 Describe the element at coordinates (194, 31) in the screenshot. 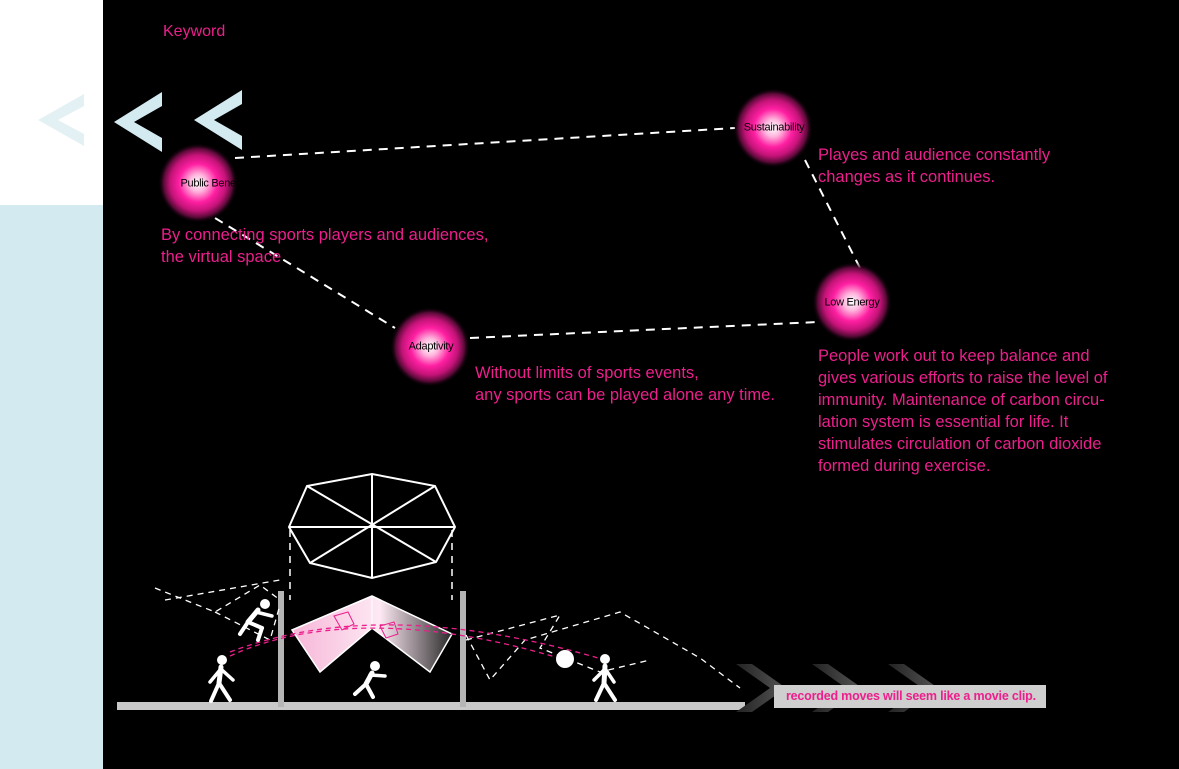

I see `keyword-heading: Keyword` at that location.